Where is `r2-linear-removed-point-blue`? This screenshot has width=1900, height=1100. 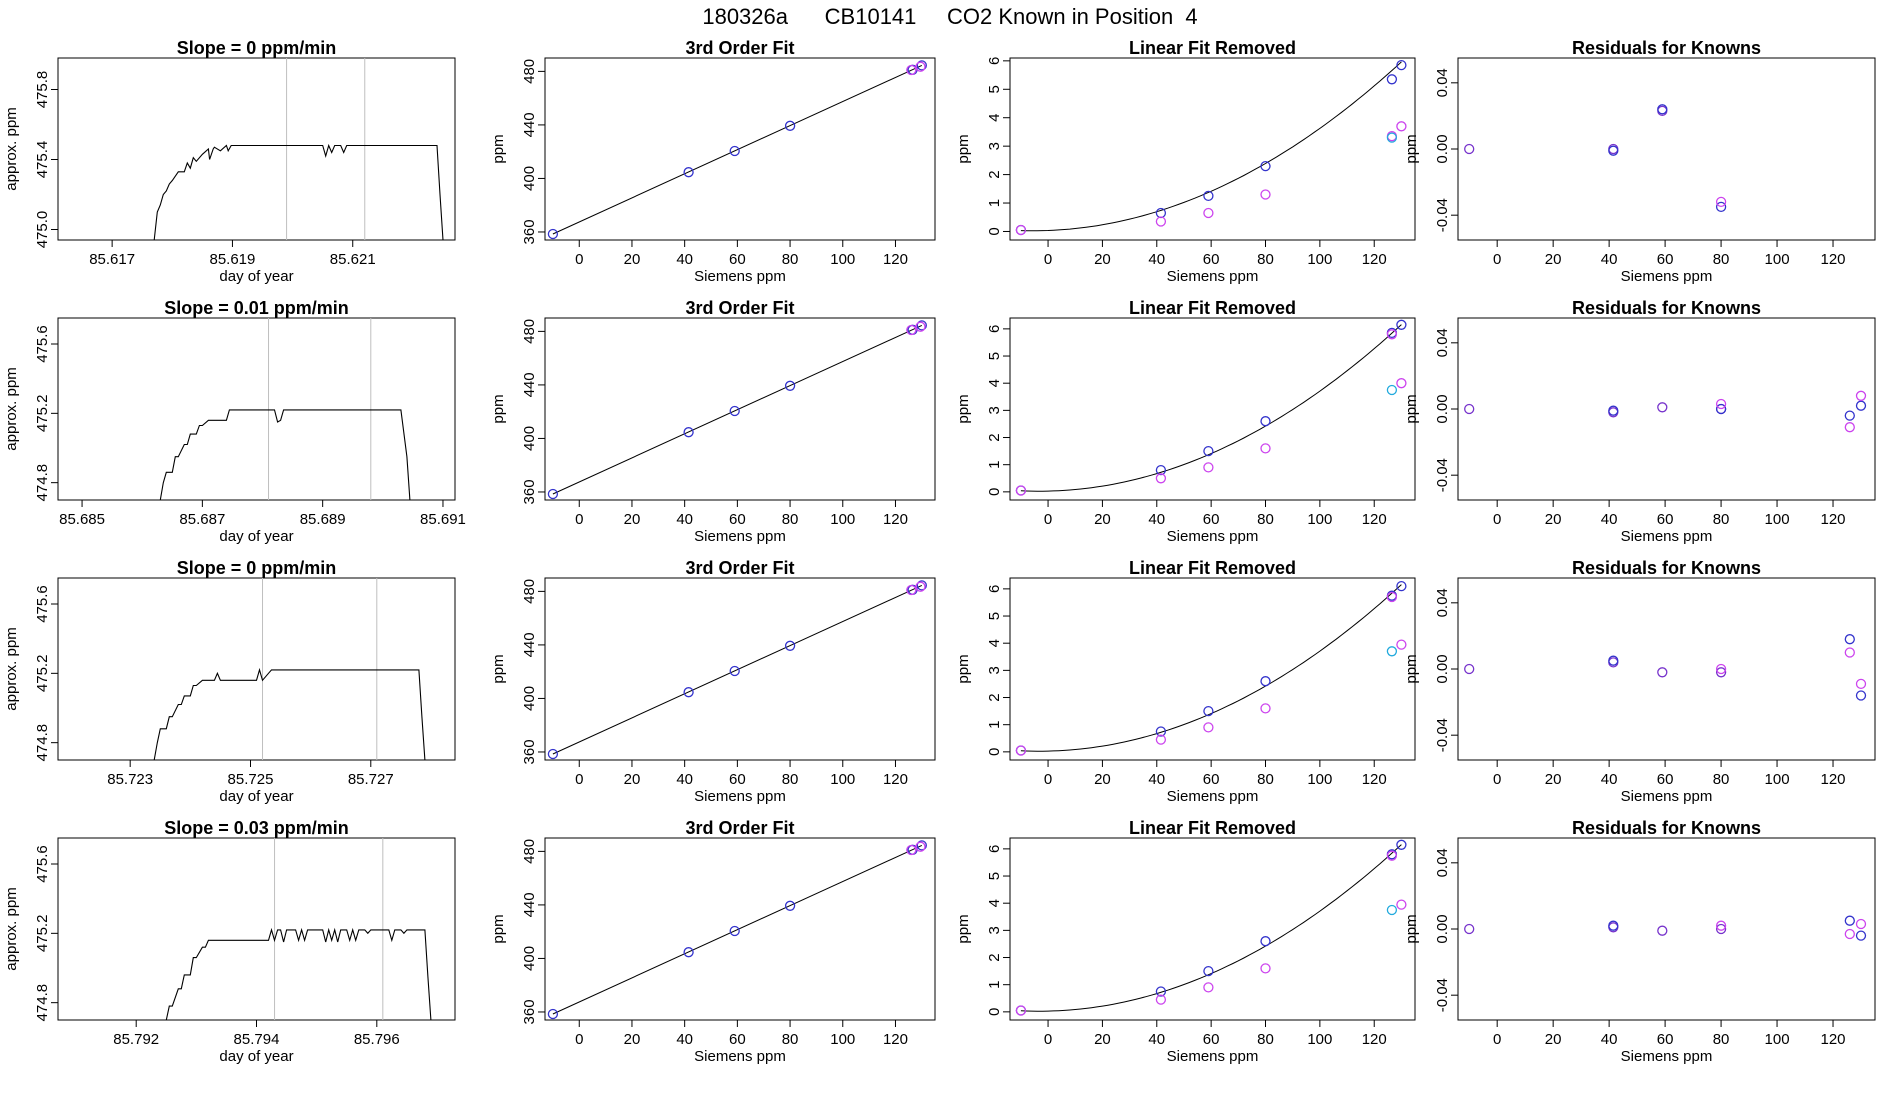 r2-linear-removed-point-blue is located at coordinates (1208, 451).